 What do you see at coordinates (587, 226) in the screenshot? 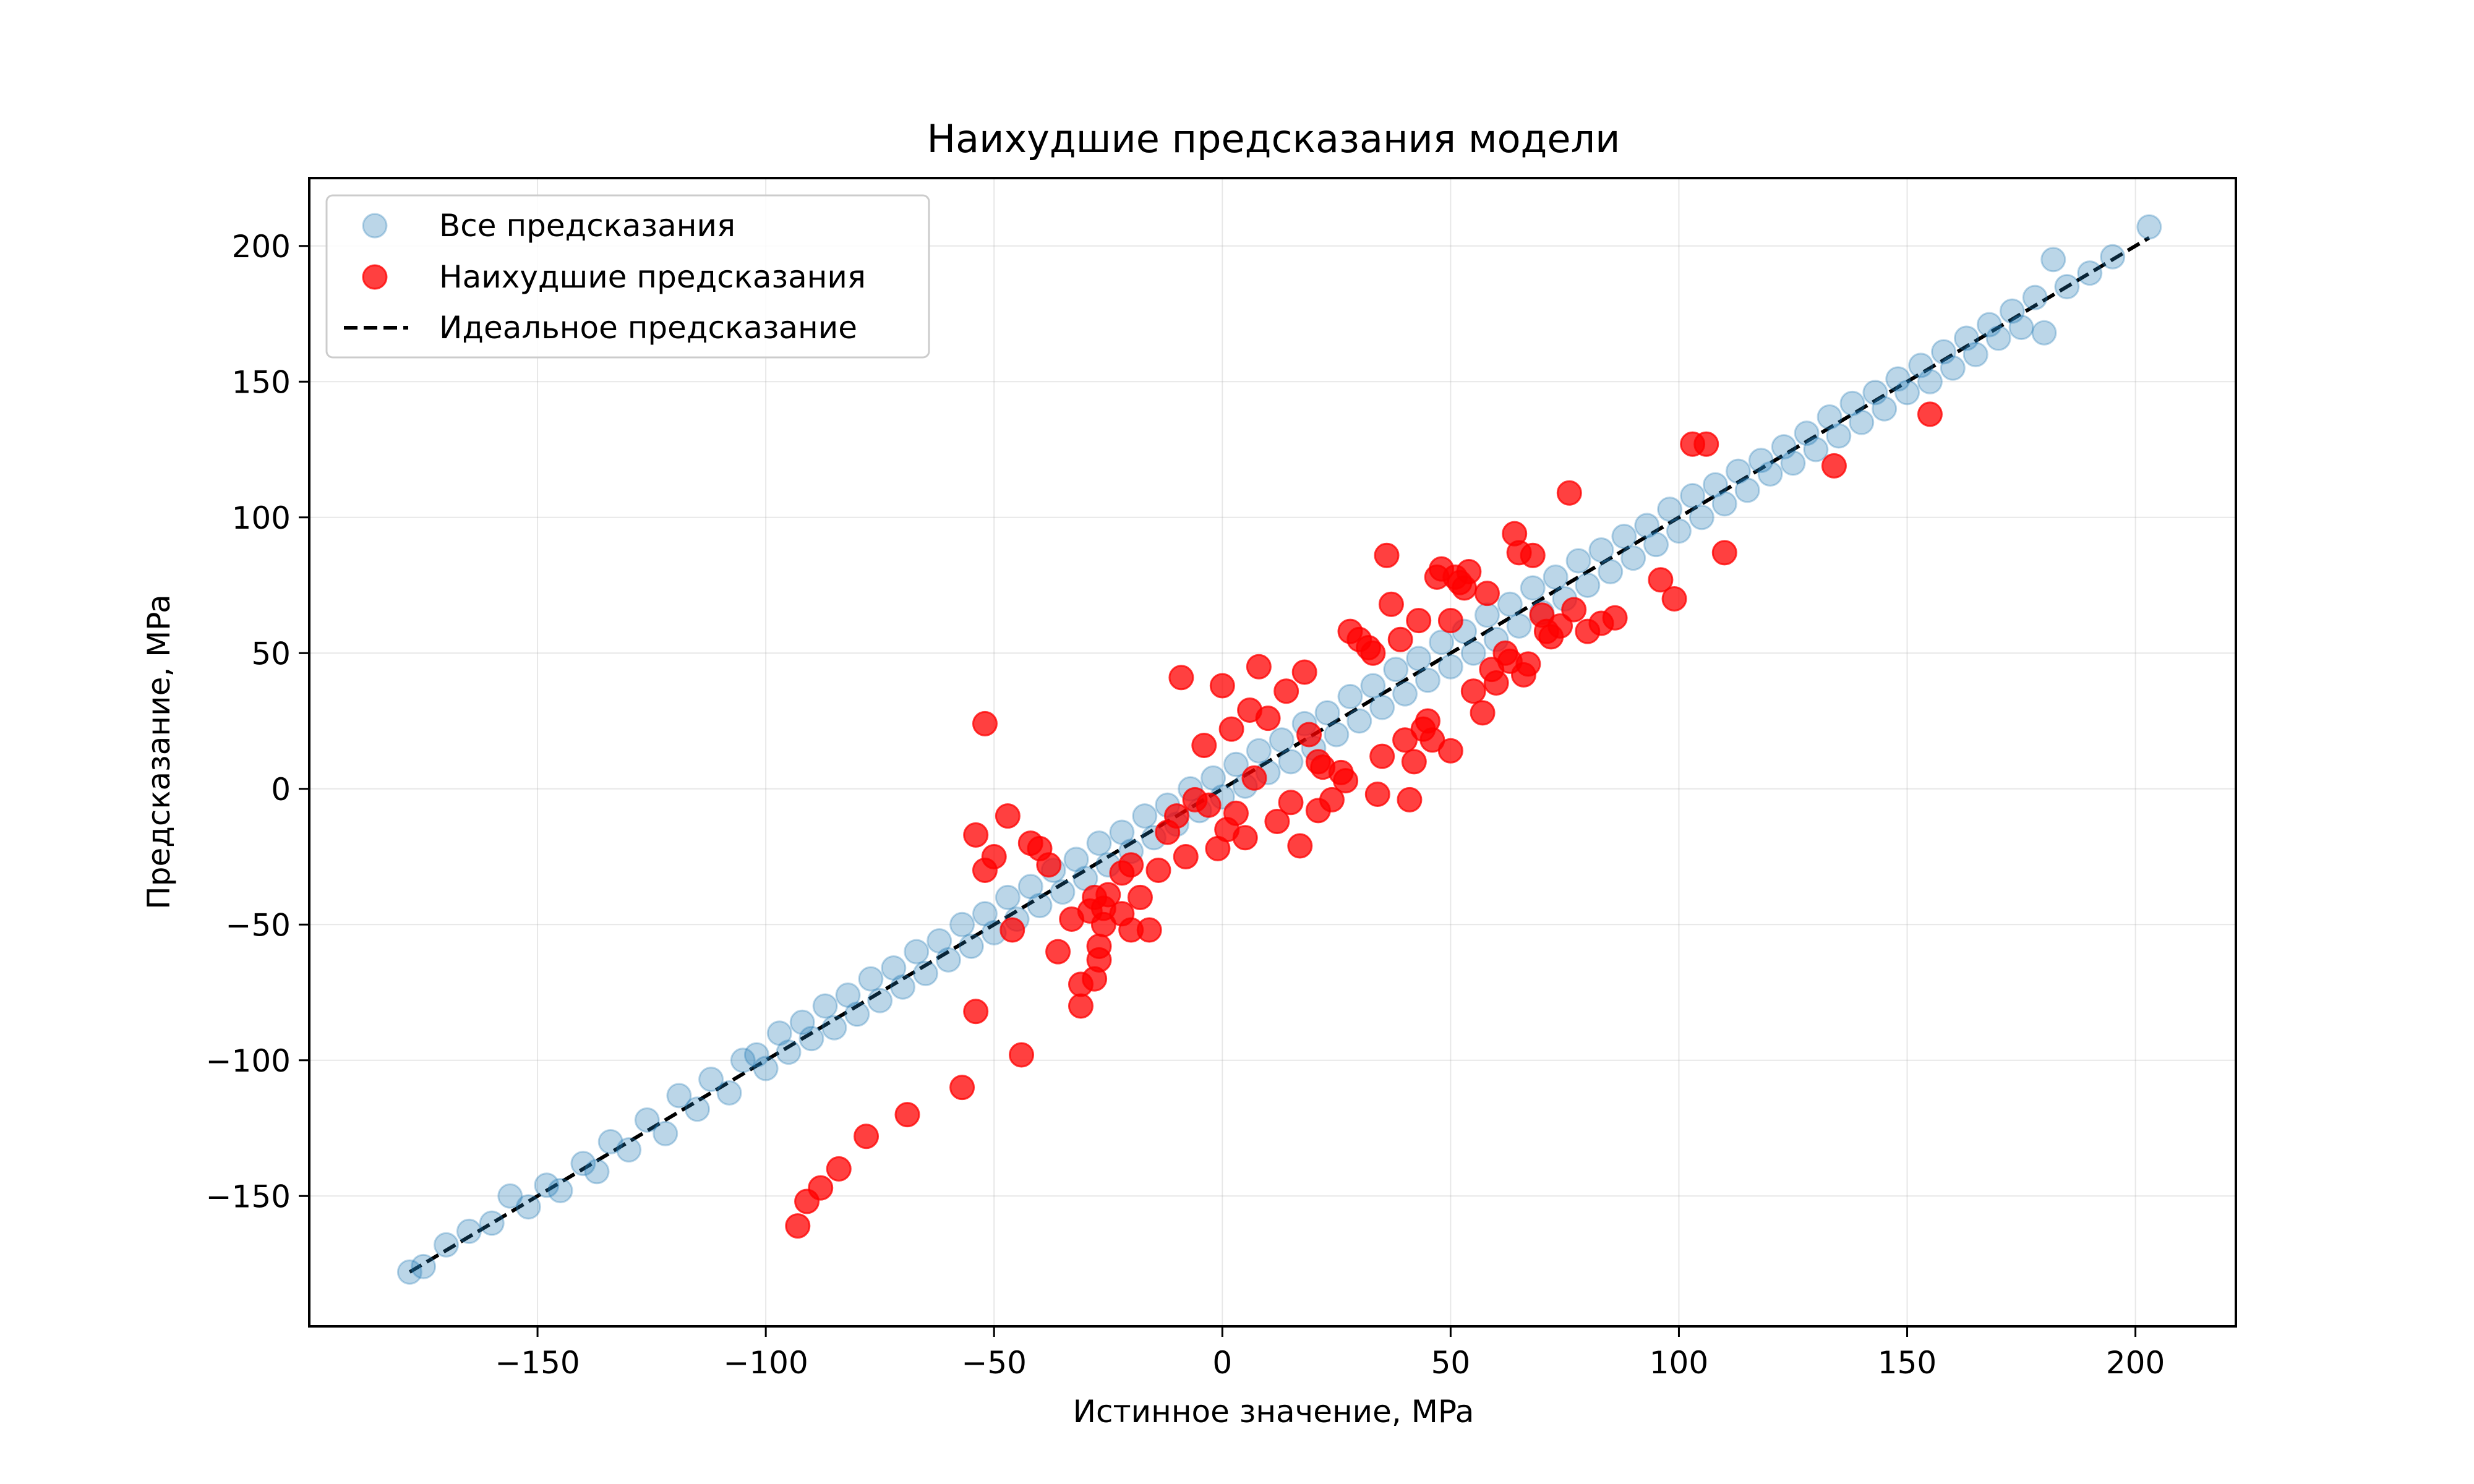
I see `legend-label-all-predictions: Все предсказания` at bounding box center [587, 226].